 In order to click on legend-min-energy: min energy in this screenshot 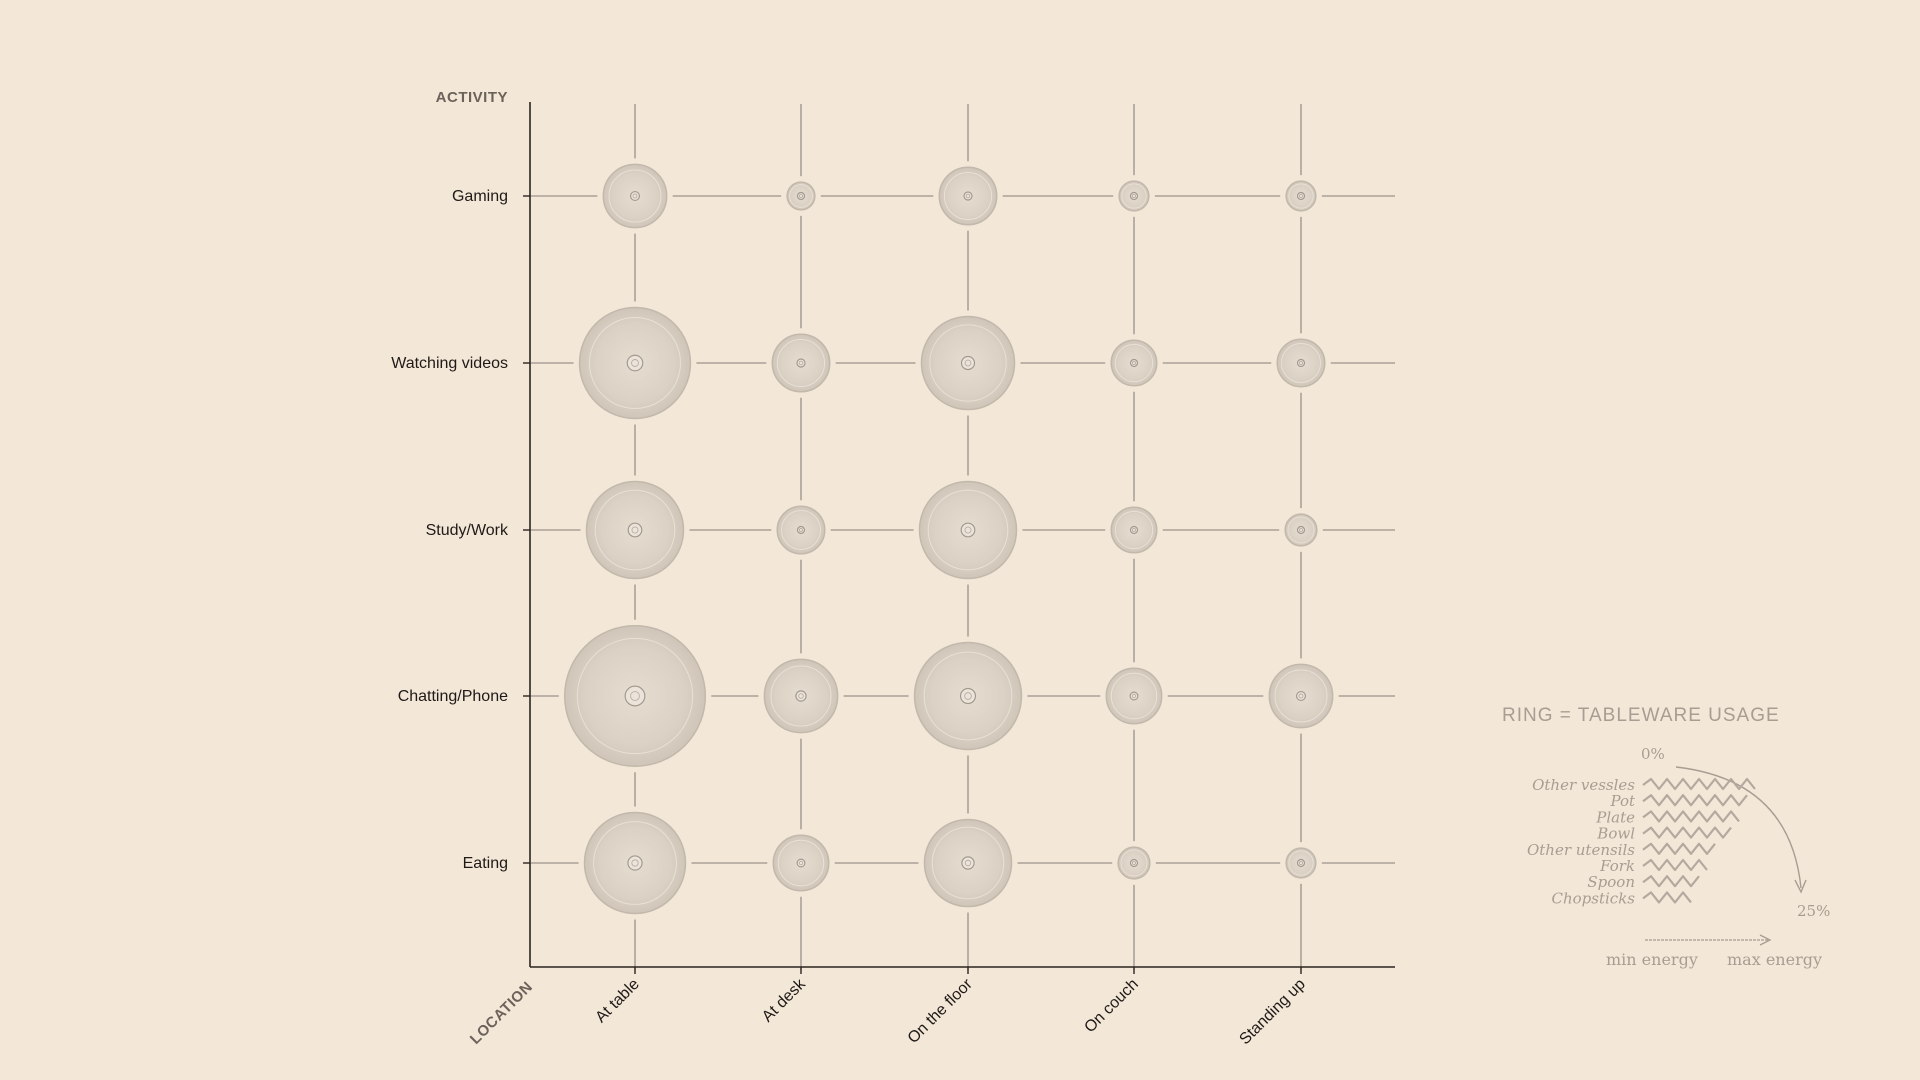, I will do `click(1652, 959)`.